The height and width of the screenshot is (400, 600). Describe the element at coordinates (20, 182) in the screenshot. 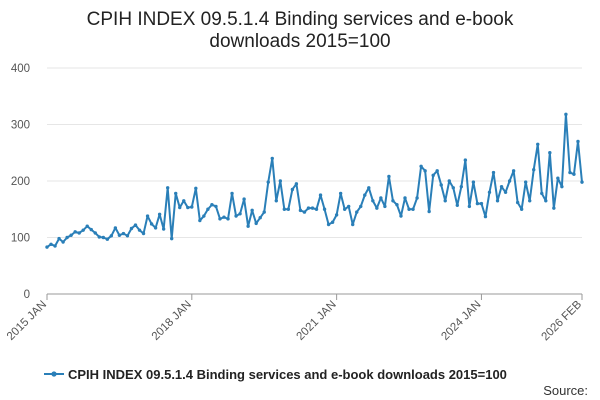

I see `y-axis-tick-labels: 0 100 200 300 400` at that location.